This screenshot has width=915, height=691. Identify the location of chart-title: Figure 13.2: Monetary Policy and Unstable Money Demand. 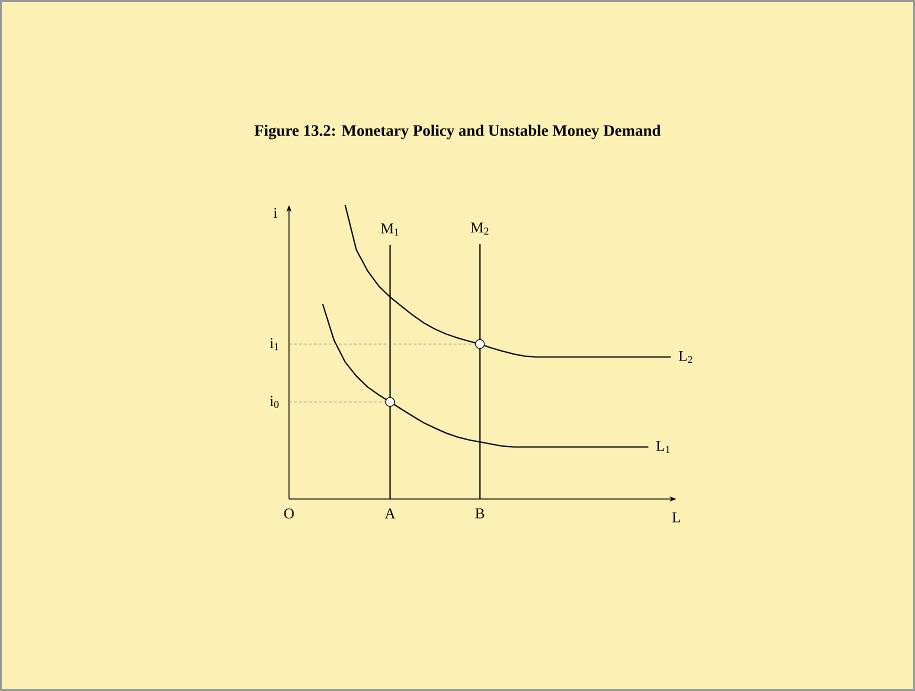
(457, 132).